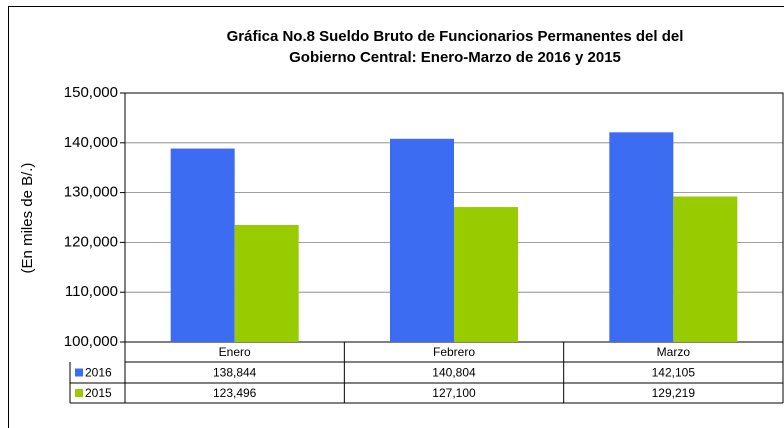  What do you see at coordinates (674, 393) in the screenshot?
I see `table-value: 129,219` at bounding box center [674, 393].